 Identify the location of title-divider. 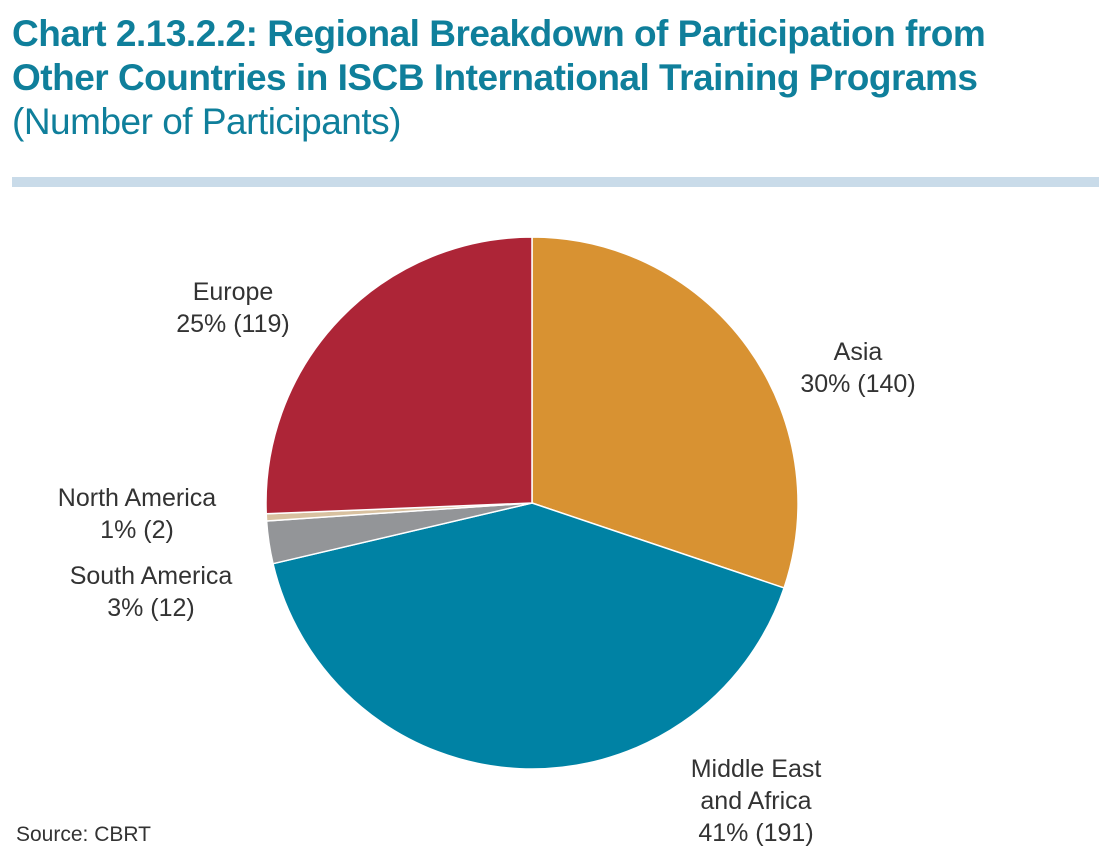
(555, 182).